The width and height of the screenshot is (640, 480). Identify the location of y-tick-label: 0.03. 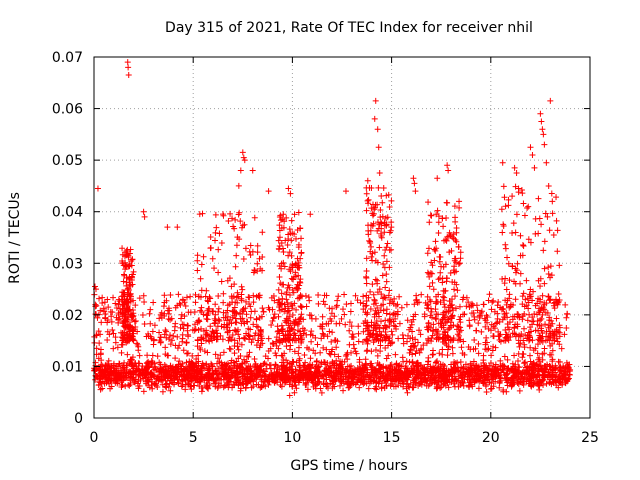
(67, 264).